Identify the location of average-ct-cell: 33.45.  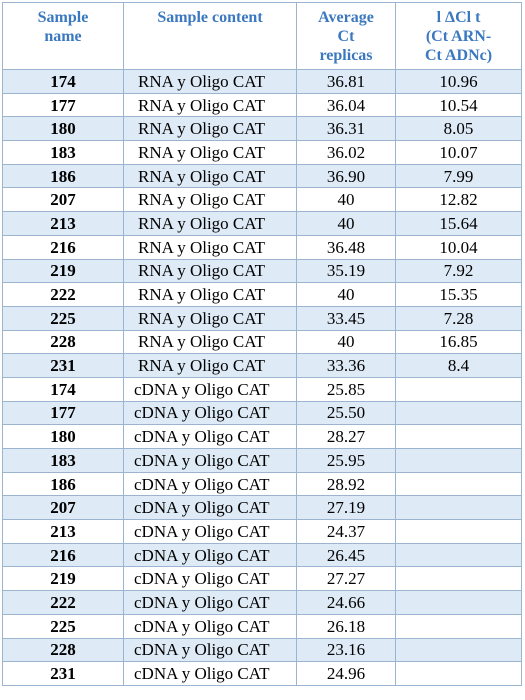
(346, 318).